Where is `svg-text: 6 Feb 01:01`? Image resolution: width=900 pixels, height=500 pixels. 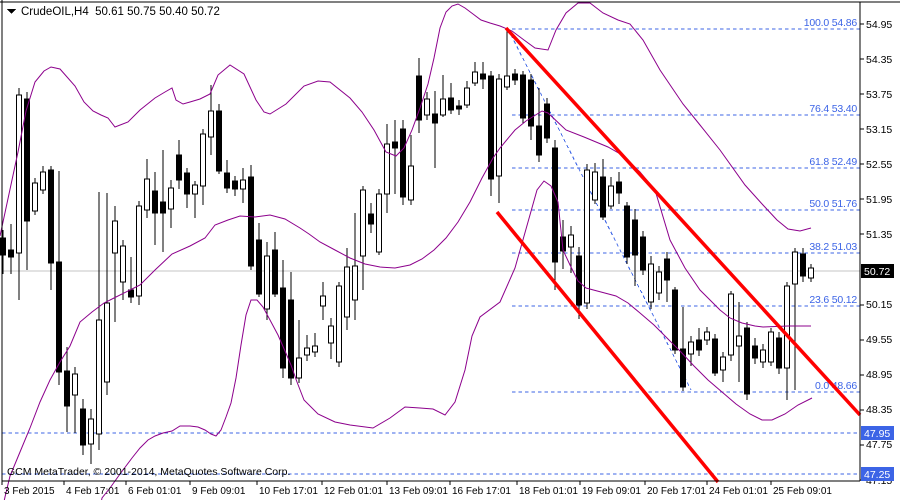 svg-text: 6 Feb 01:01 is located at coordinates (155, 491).